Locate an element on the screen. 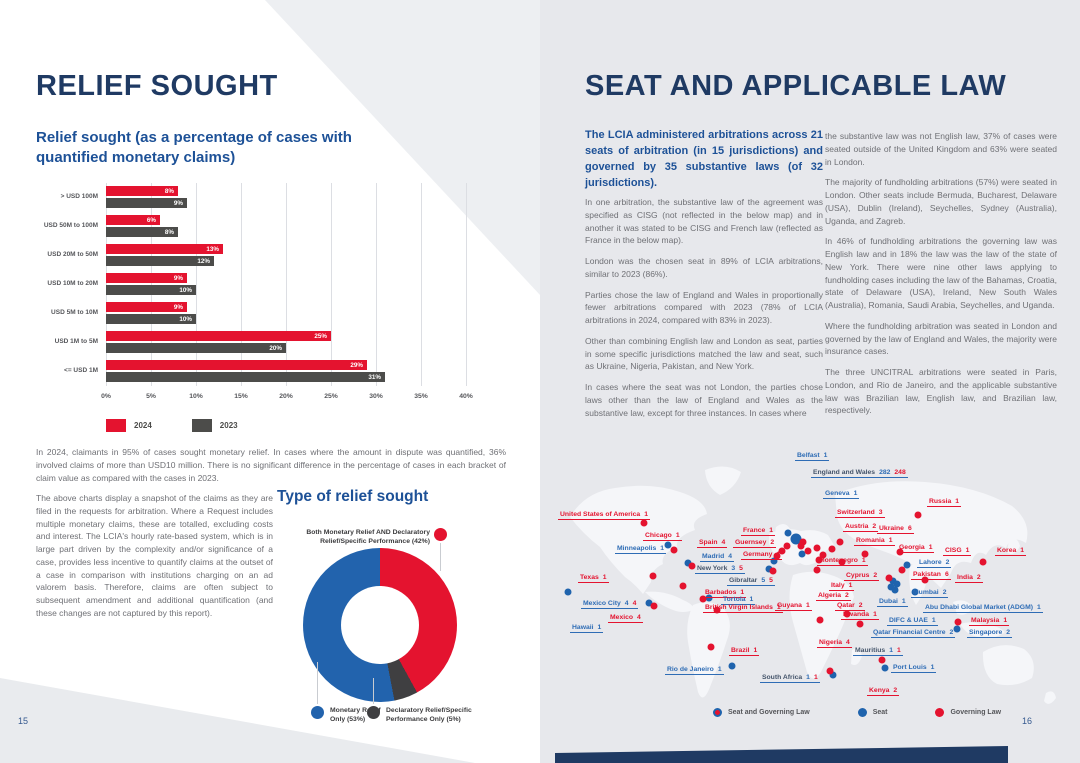 The width and height of the screenshot is (1080, 763). map-label-text: Mexico is located at coordinates (622, 617).